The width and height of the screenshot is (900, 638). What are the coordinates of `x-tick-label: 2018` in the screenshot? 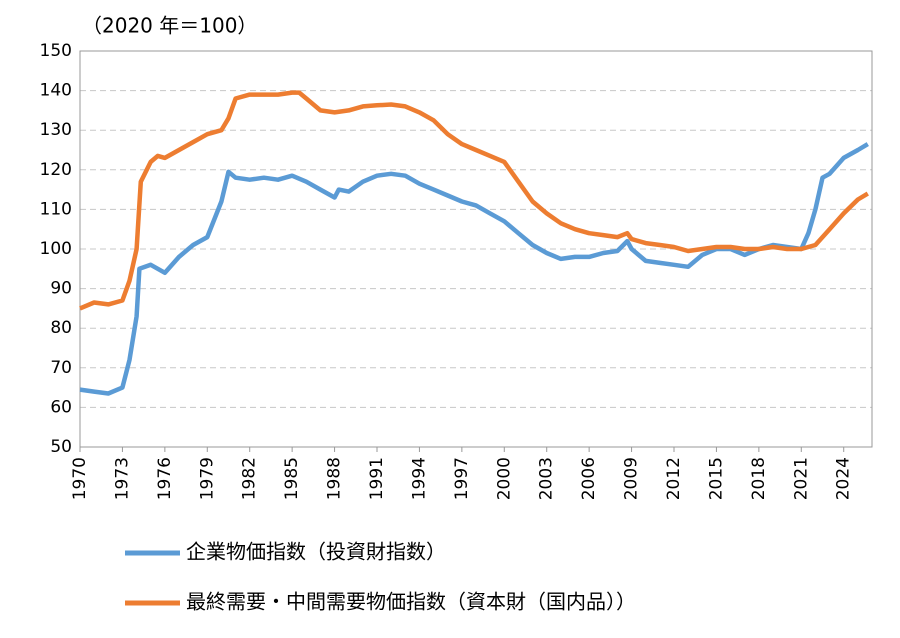 It's located at (759, 478).